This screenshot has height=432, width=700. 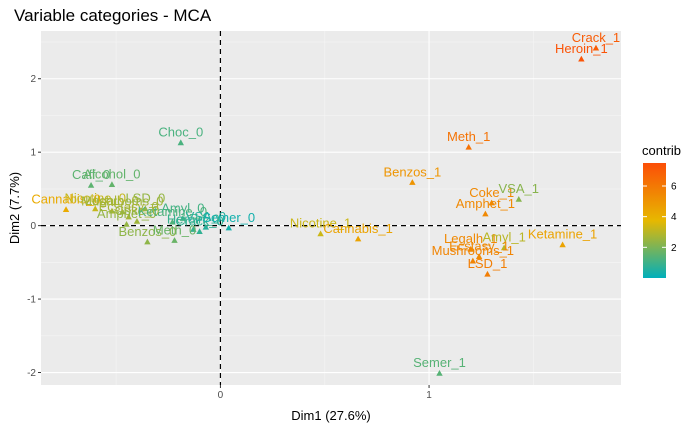 What do you see at coordinates (147, 231) in the screenshot?
I see `point-label: Benzos_0` at bounding box center [147, 231].